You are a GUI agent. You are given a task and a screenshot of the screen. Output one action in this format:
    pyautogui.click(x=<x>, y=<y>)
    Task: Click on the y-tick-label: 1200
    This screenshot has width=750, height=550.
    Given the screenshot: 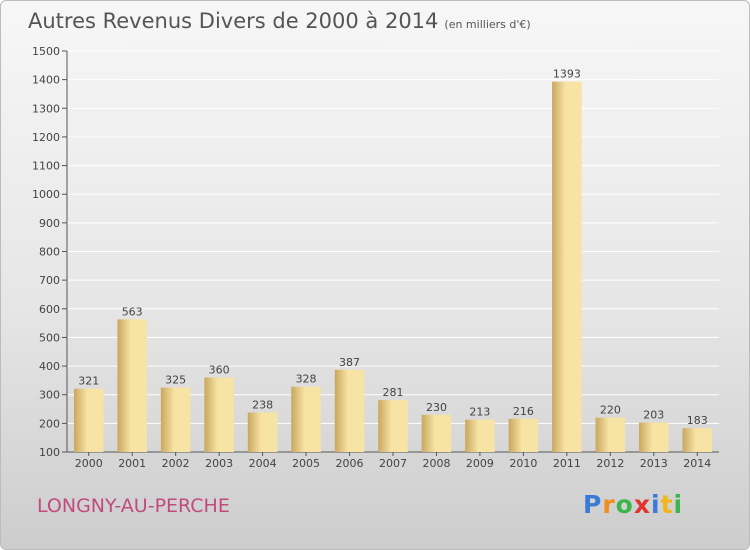 What is the action you would take?
    pyautogui.click(x=46, y=137)
    